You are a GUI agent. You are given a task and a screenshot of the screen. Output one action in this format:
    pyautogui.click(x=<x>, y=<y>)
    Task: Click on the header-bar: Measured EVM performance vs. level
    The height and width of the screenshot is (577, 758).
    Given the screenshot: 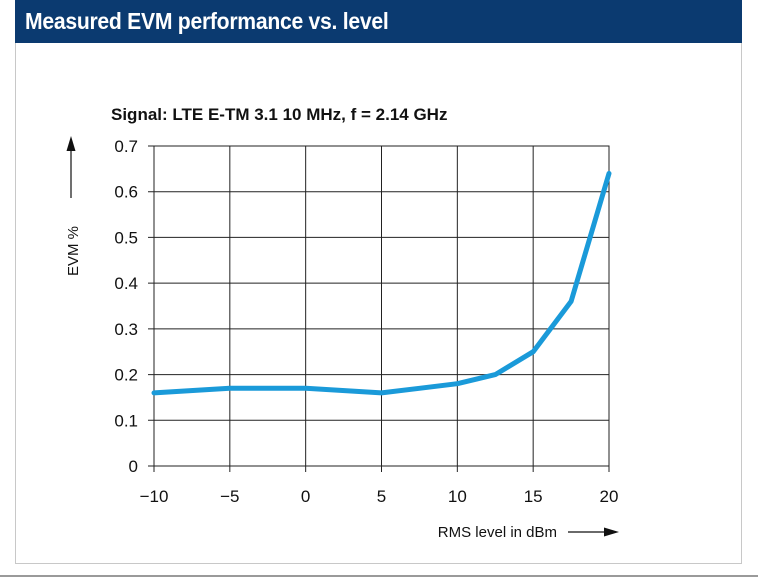 What is the action you would take?
    pyautogui.click(x=378, y=21)
    